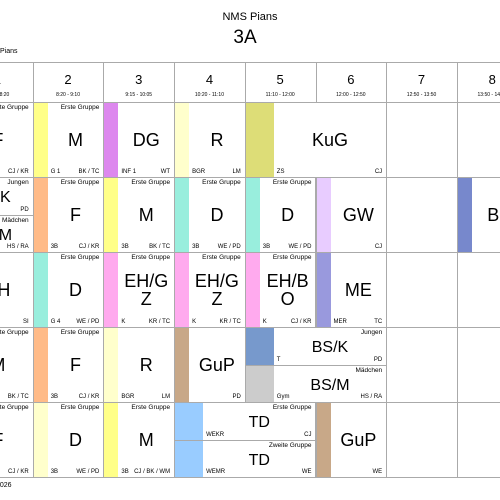 The height and width of the screenshot is (500, 500). Describe the element at coordinates (280, 290) in the screenshot. I see `lesson: Erste Gruppe EH/B O K CJ / KR` at that location.